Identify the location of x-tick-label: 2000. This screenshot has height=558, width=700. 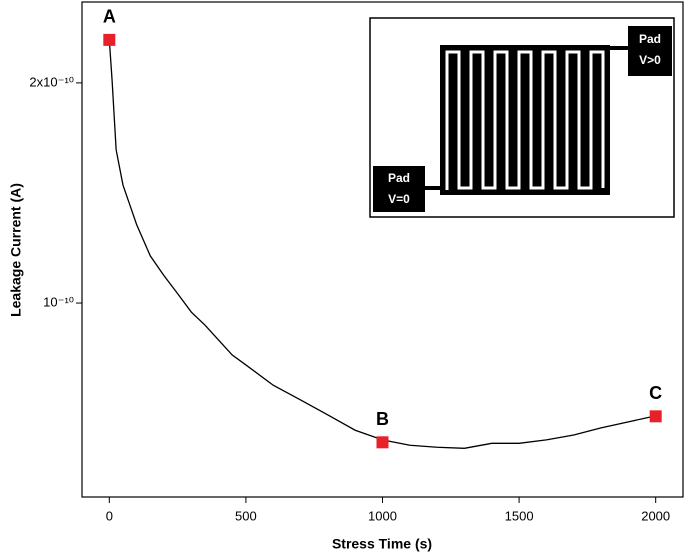
(655, 515).